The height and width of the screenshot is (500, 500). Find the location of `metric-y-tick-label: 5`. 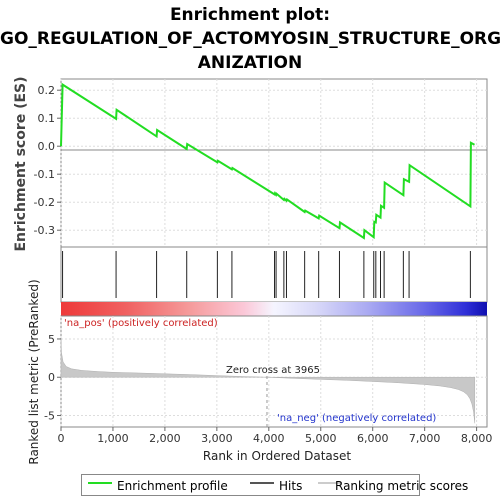

metric-y-tick-label: 5 is located at coordinates (51, 339).